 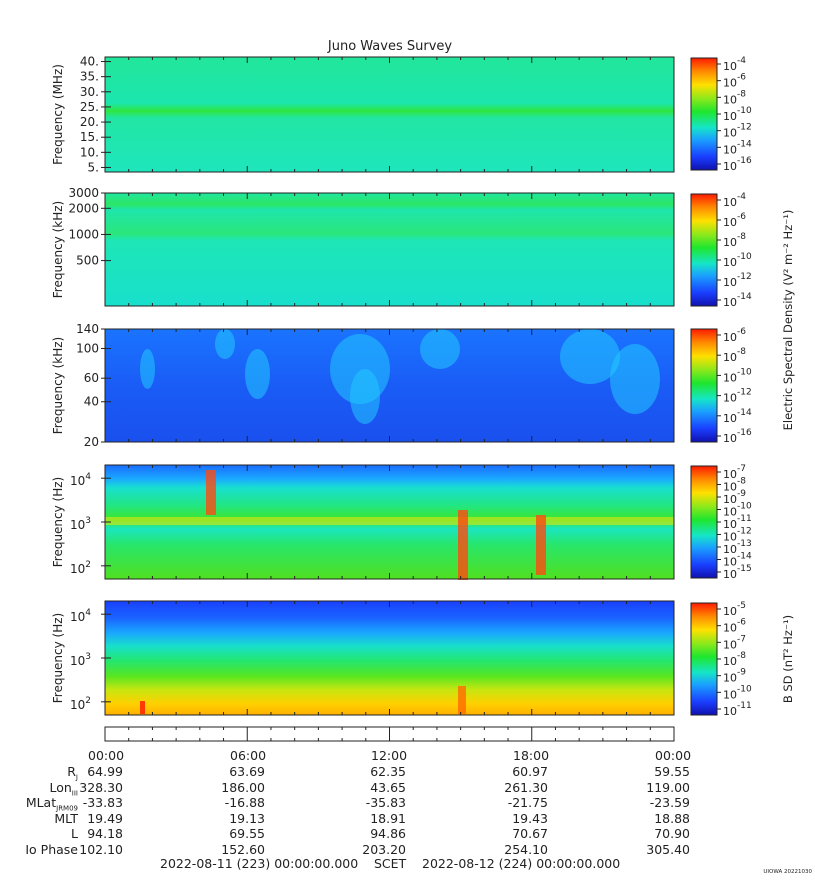 What do you see at coordinates (244, 802) in the screenshot?
I see `ephemeris-value: -16.88` at bounding box center [244, 802].